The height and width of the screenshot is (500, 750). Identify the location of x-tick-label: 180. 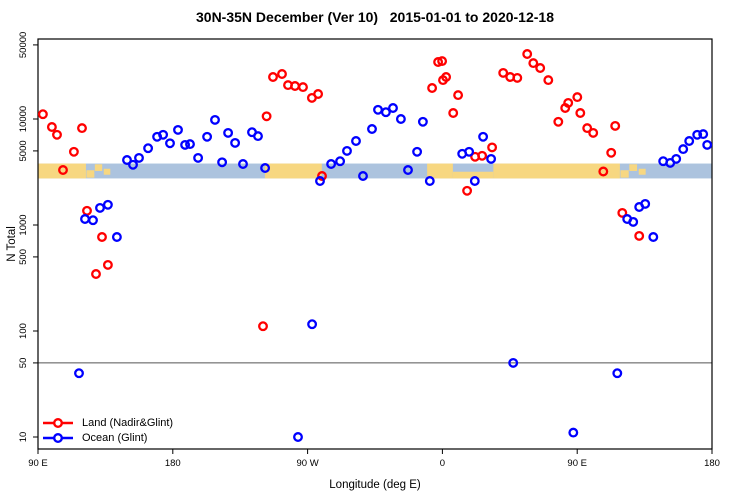
(712, 463).